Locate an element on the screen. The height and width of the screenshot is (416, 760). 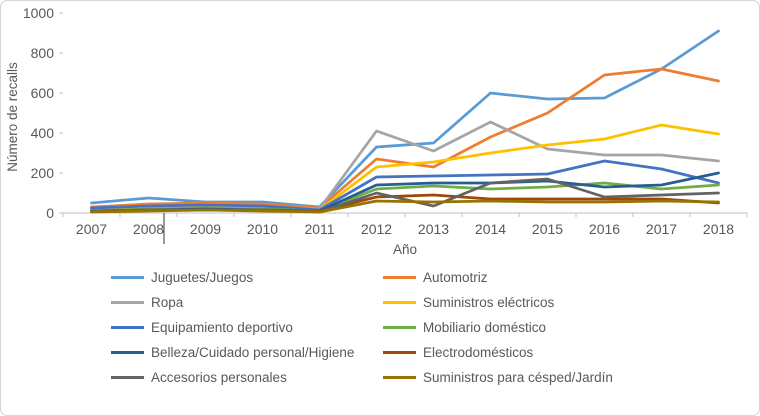
y-tick-label: 0 is located at coordinates (50, 213).